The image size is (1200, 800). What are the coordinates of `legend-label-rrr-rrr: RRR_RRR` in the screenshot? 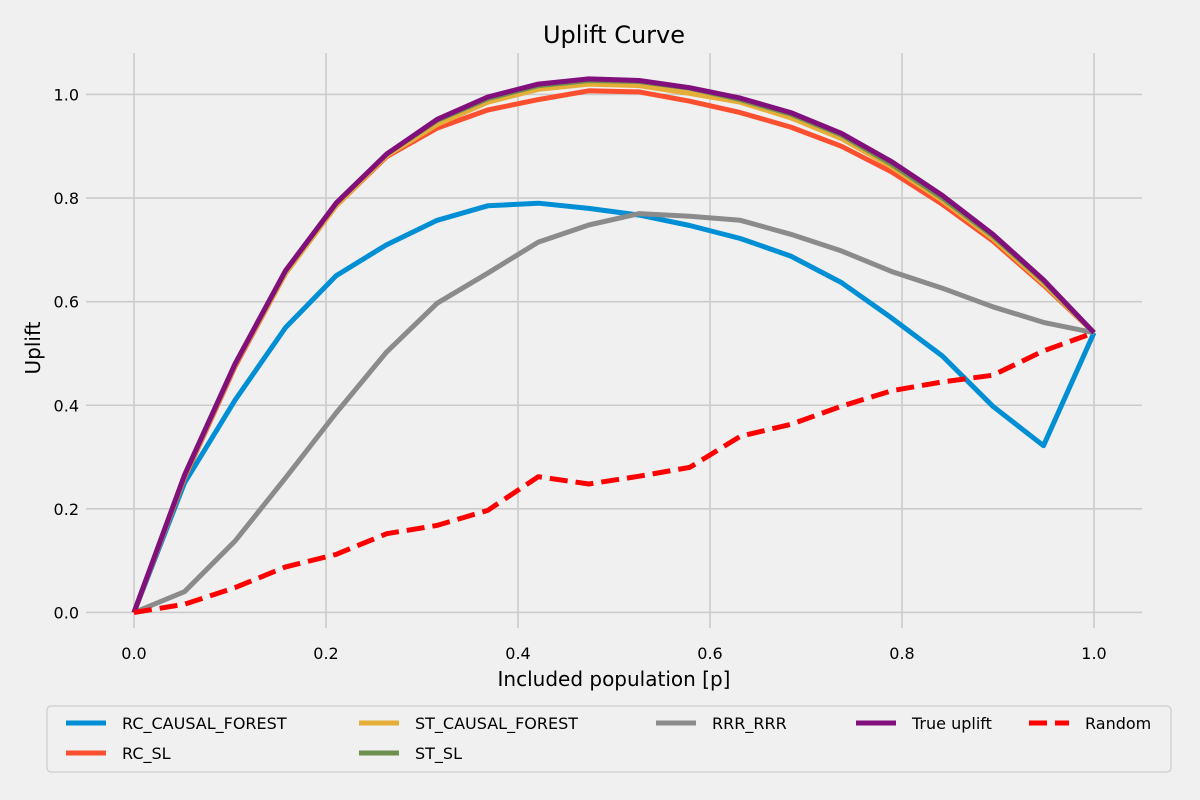 It's located at (749, 724).